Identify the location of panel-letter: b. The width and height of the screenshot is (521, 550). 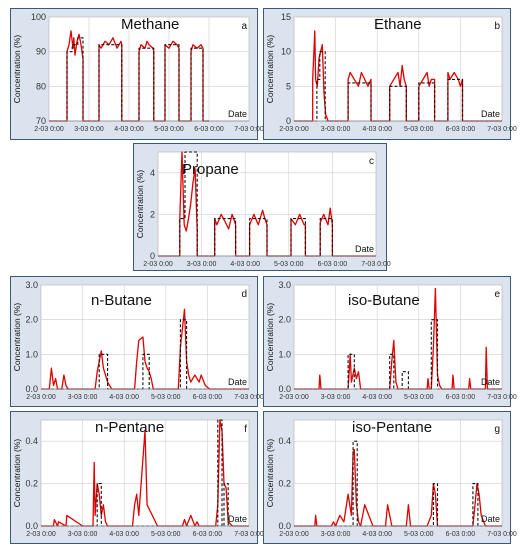
(497, 26).